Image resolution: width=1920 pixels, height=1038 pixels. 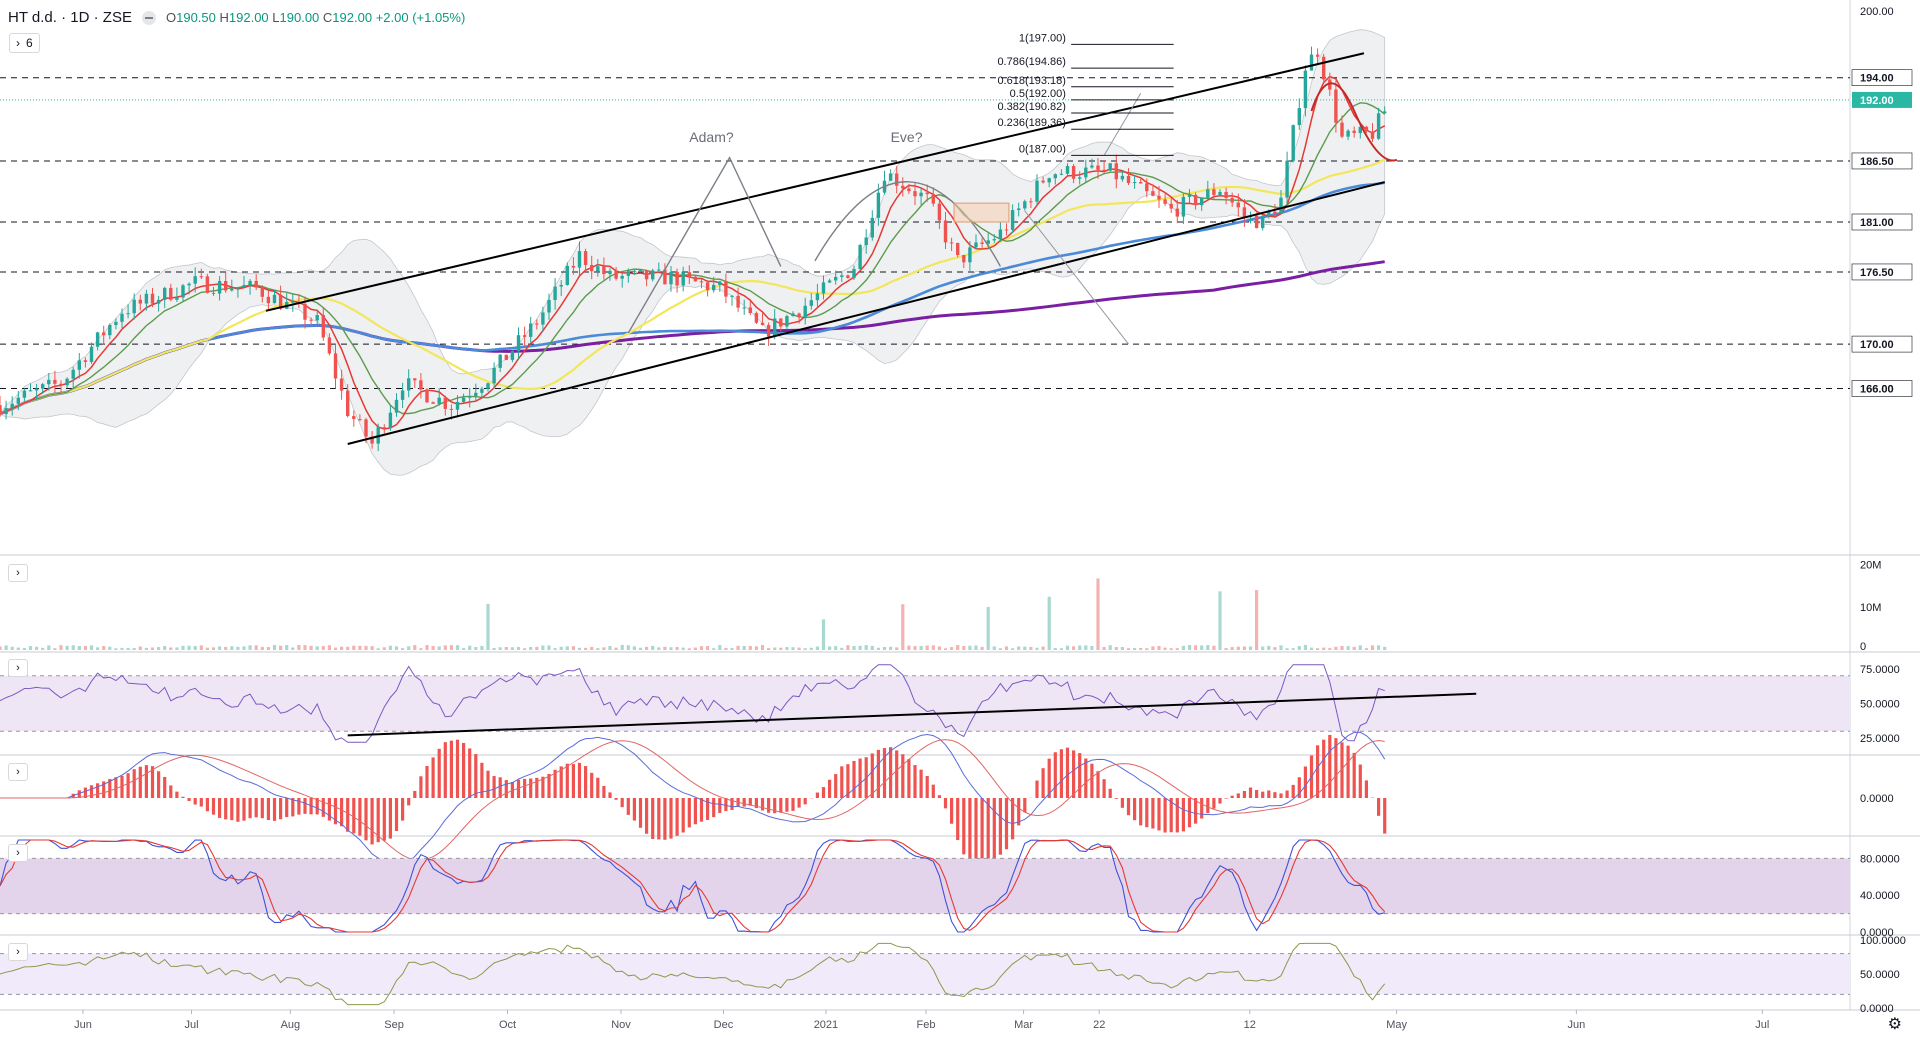 What do you see at coordinates (1880, 975) in the screenshot?
I see `mfi-axis-tick: 50.0000` at bounding box center [1880, 975].